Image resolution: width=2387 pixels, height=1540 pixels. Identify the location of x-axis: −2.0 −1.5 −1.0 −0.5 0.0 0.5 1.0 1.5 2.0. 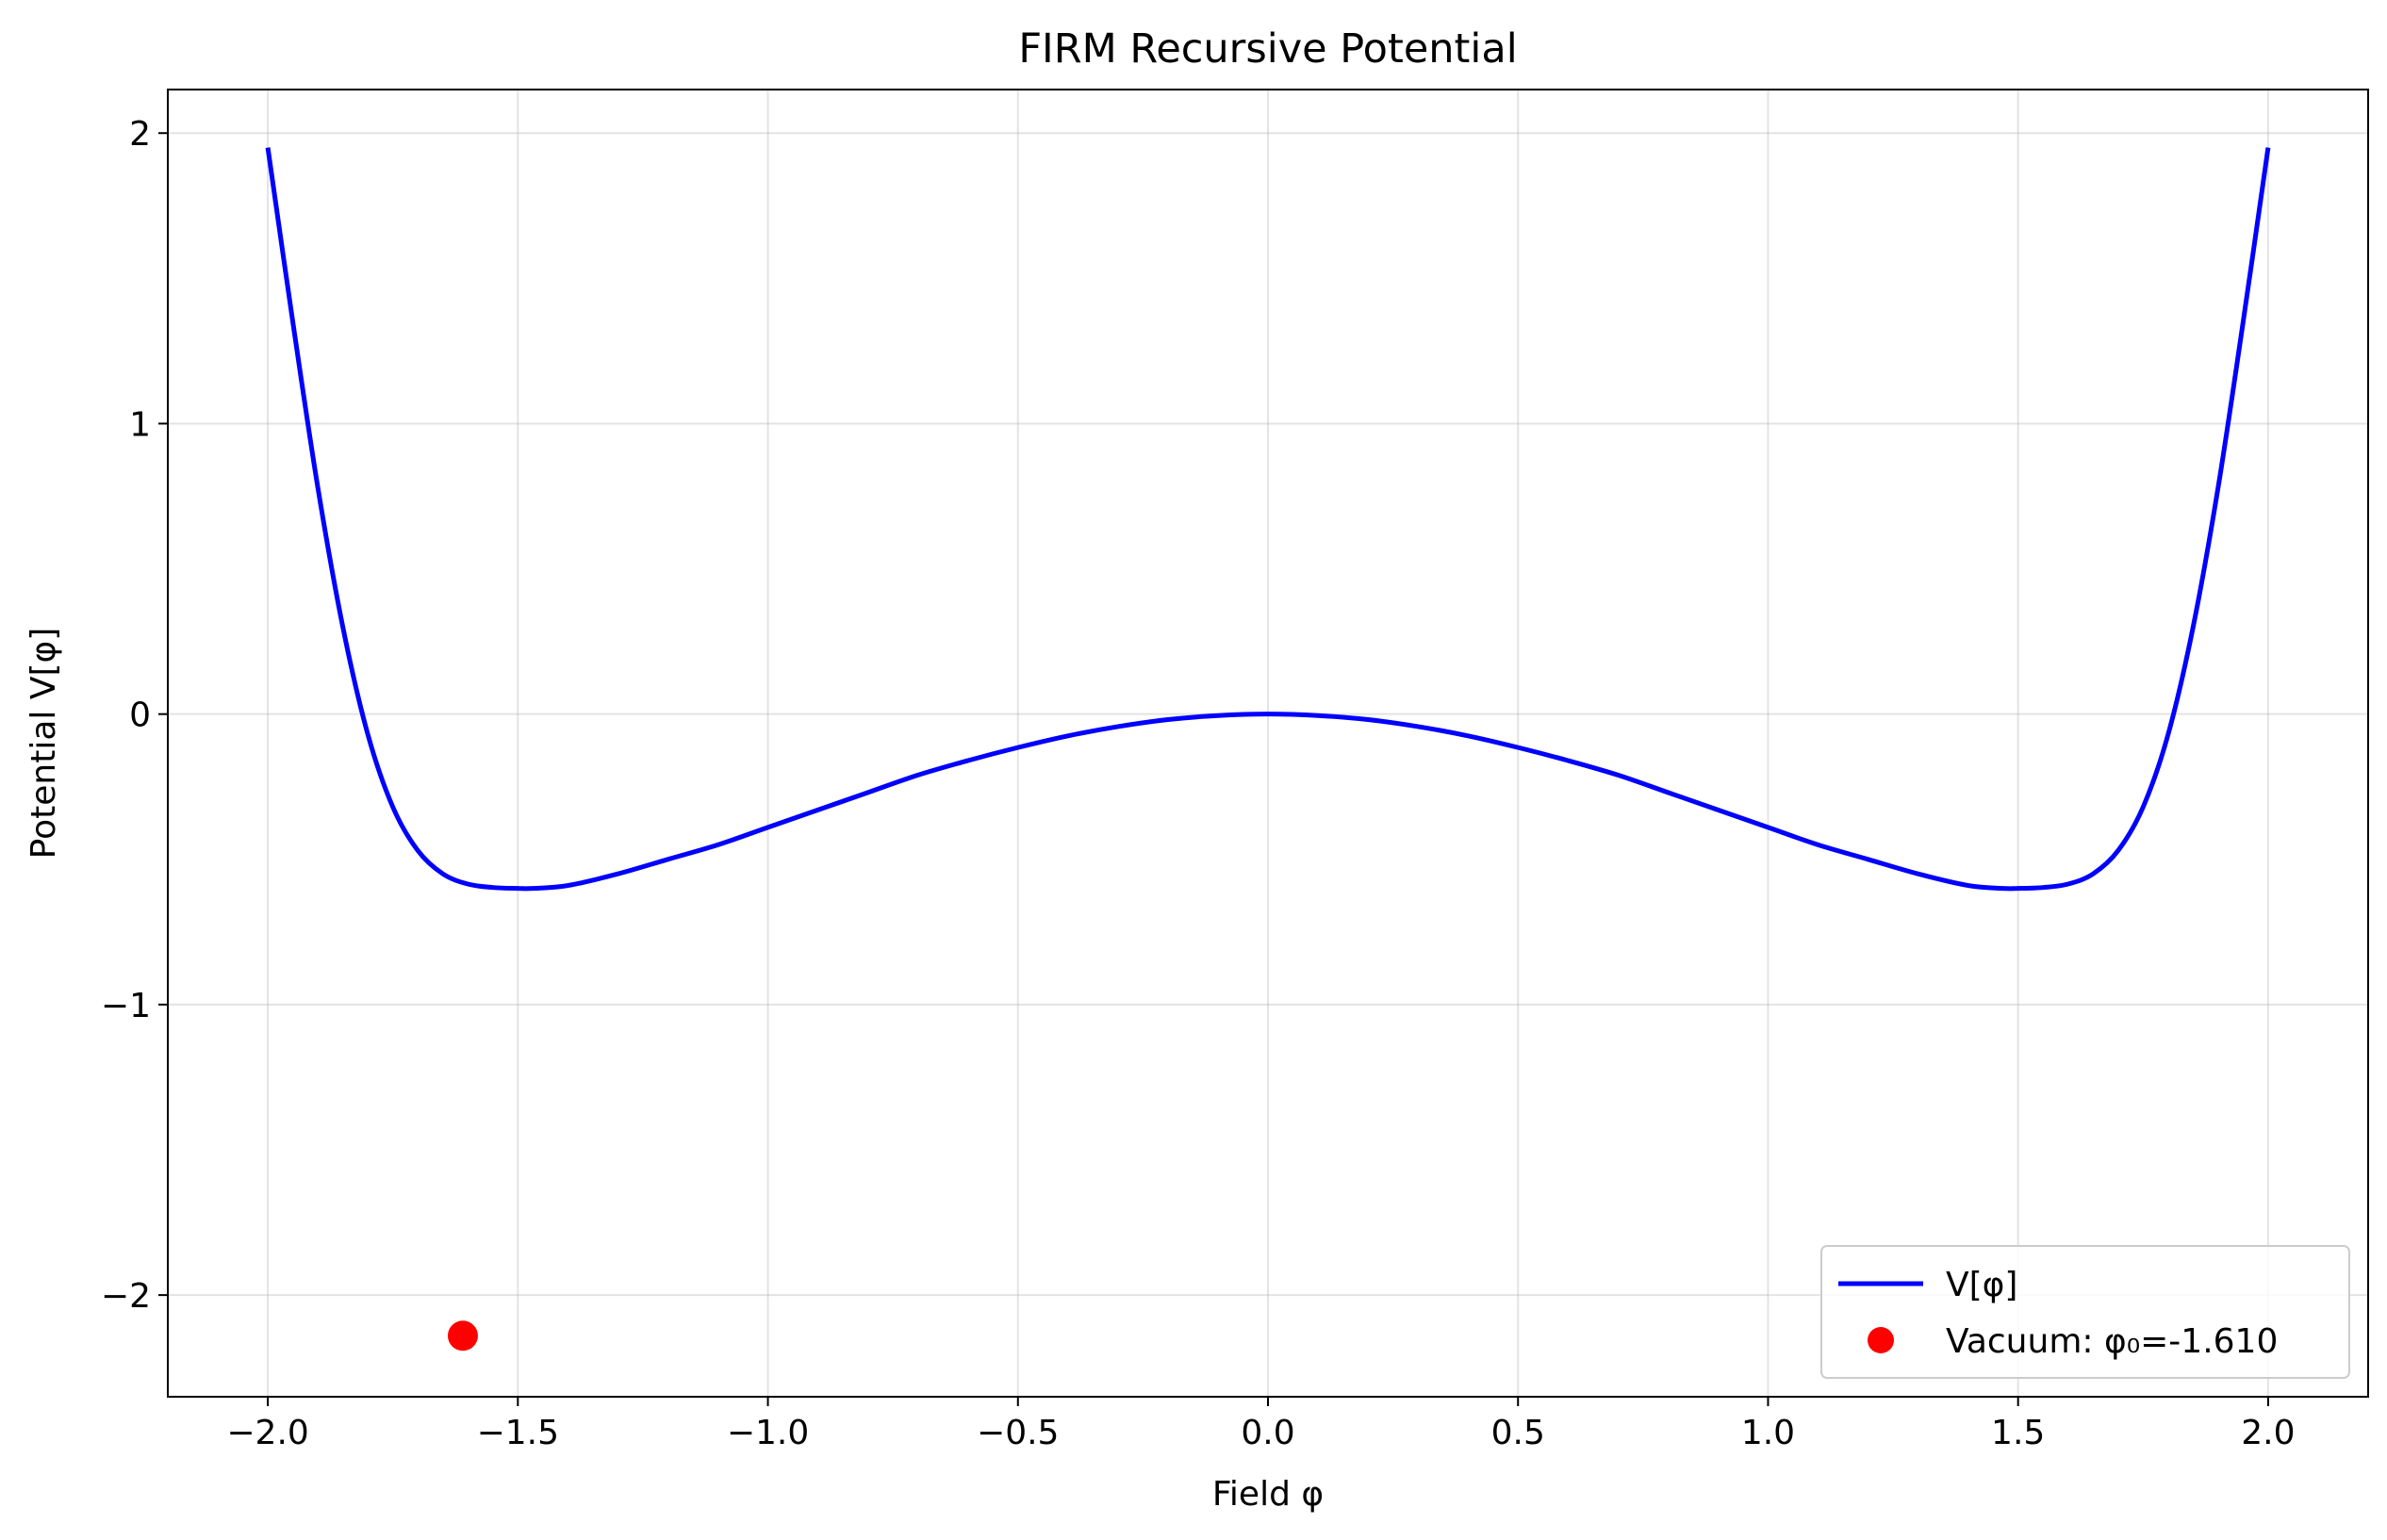
(1261, 1424).